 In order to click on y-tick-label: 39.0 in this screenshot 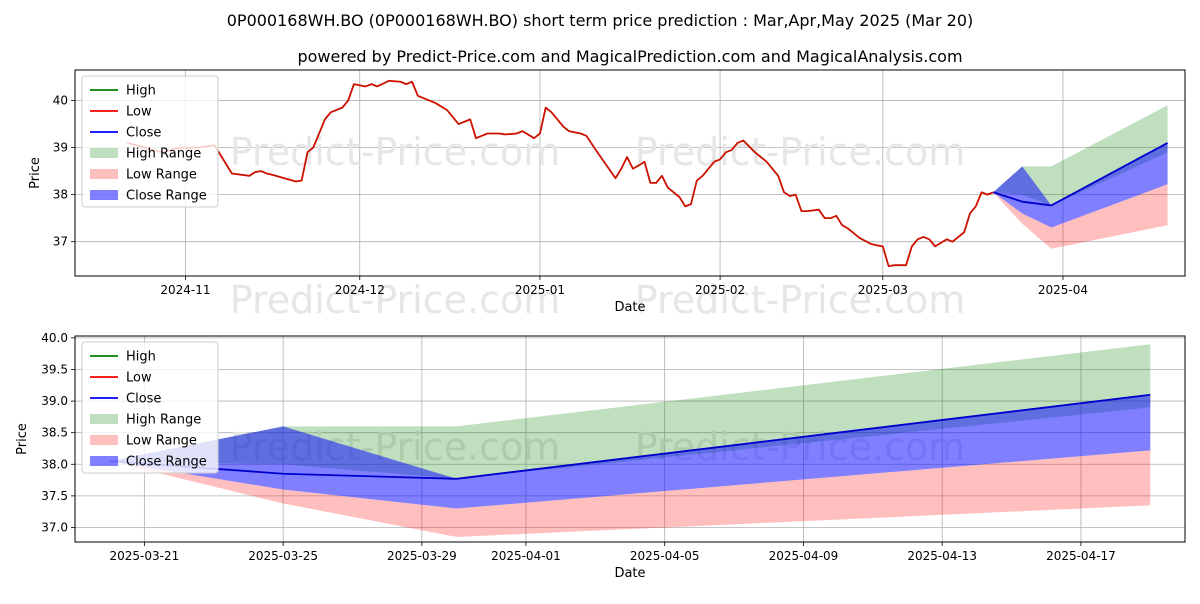, I will do `click(54, 401)`.